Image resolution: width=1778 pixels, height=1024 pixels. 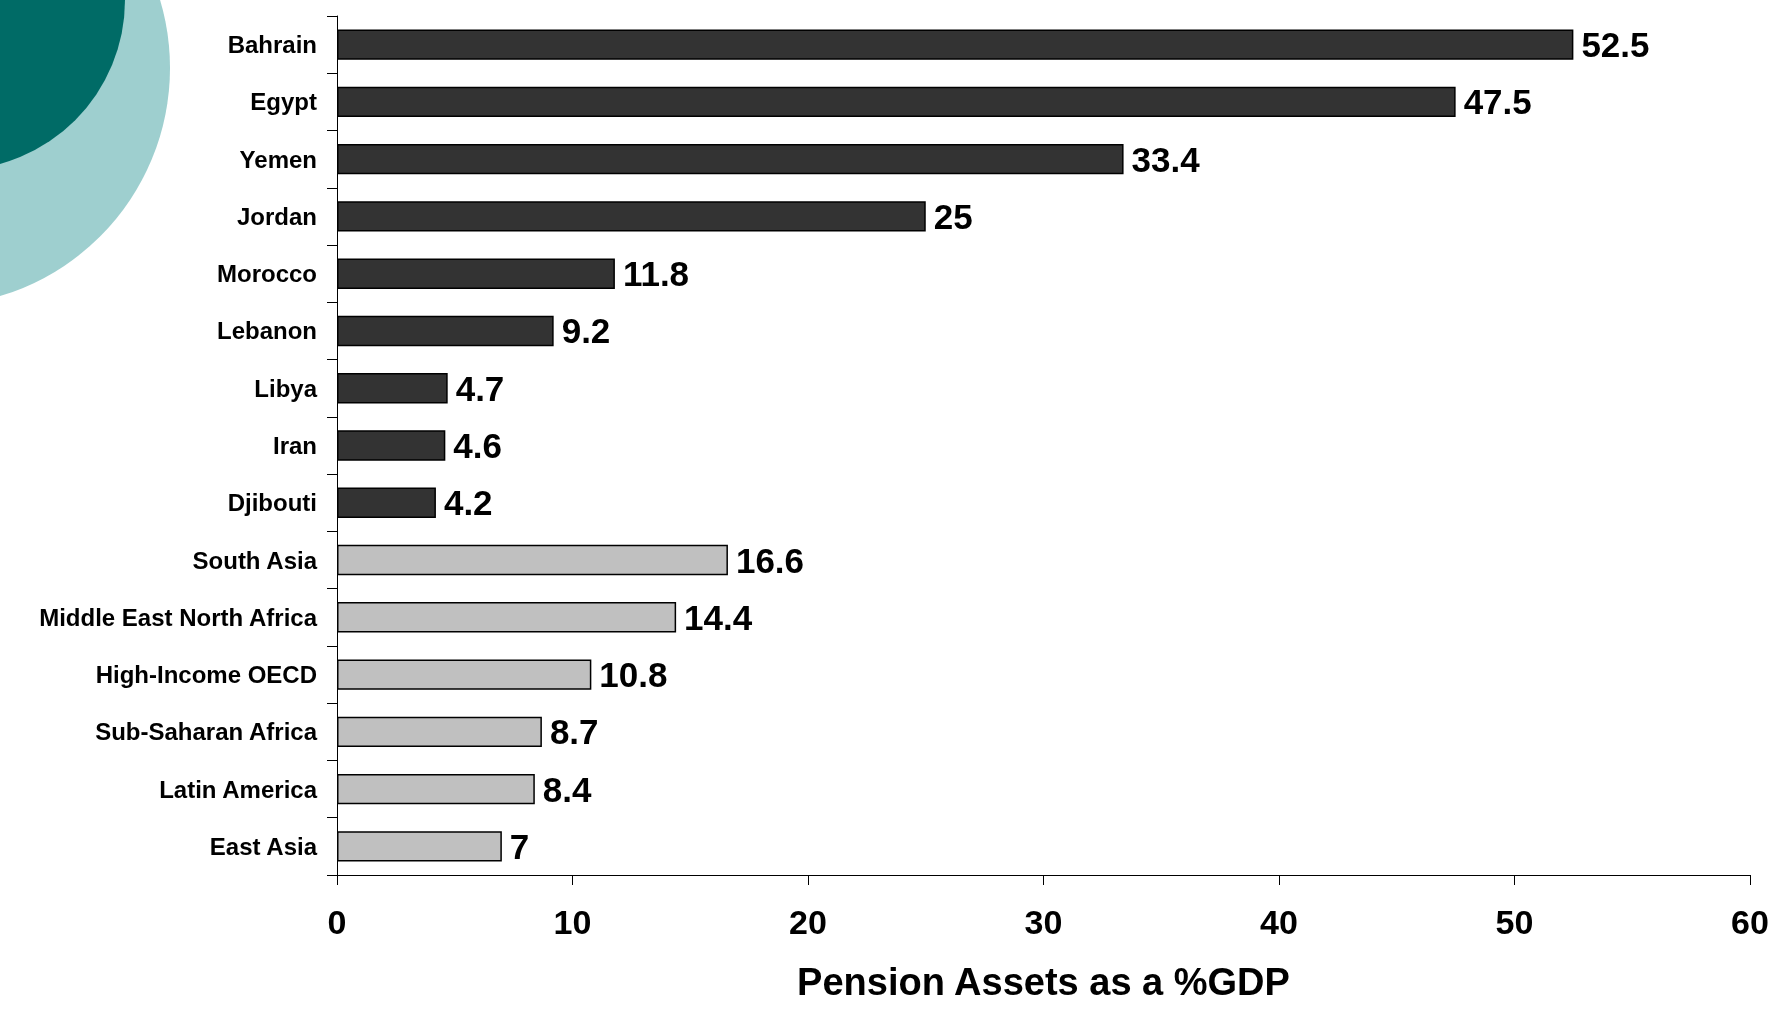 What do you see at coordinates (953, 216) in the screenshot?
I see `data-label: 25` at bounding box center [953, 216].